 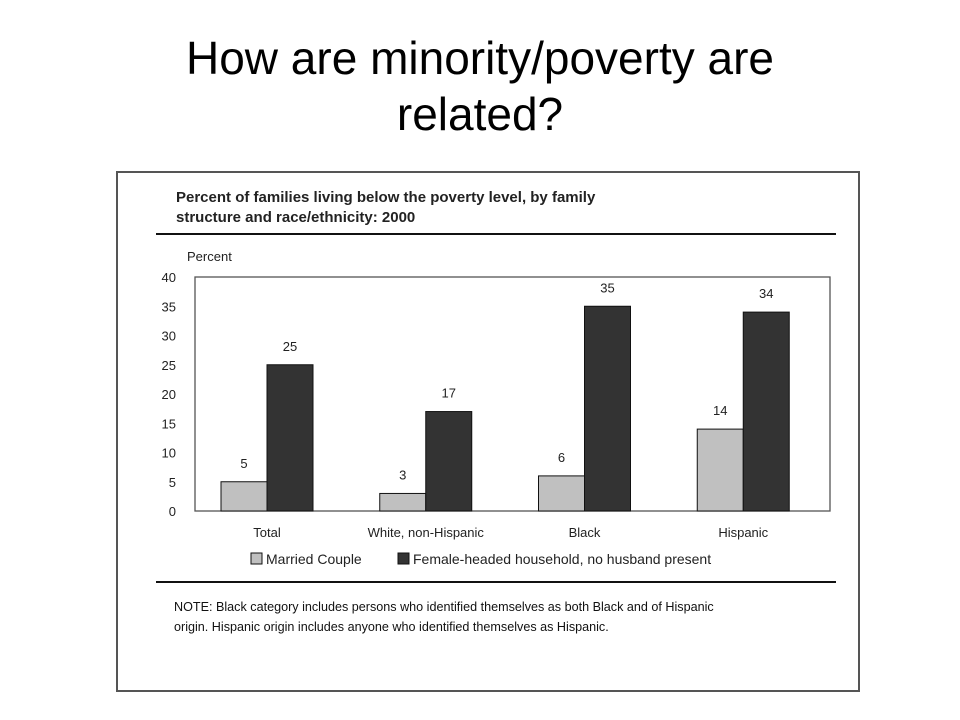 I want to click on y-axis-label: Percent, so click(x=209, y=256).